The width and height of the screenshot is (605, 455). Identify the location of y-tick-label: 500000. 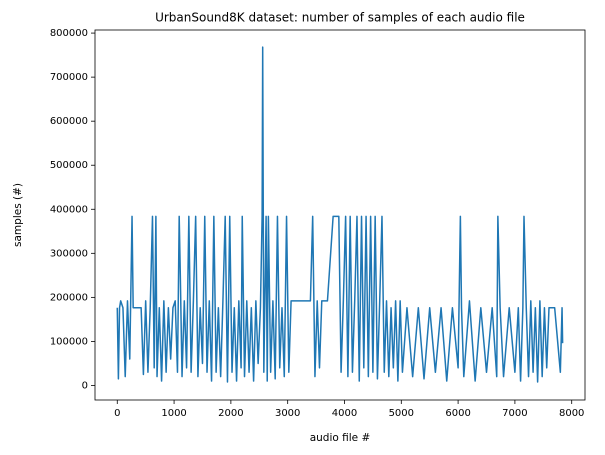
(69, 165).